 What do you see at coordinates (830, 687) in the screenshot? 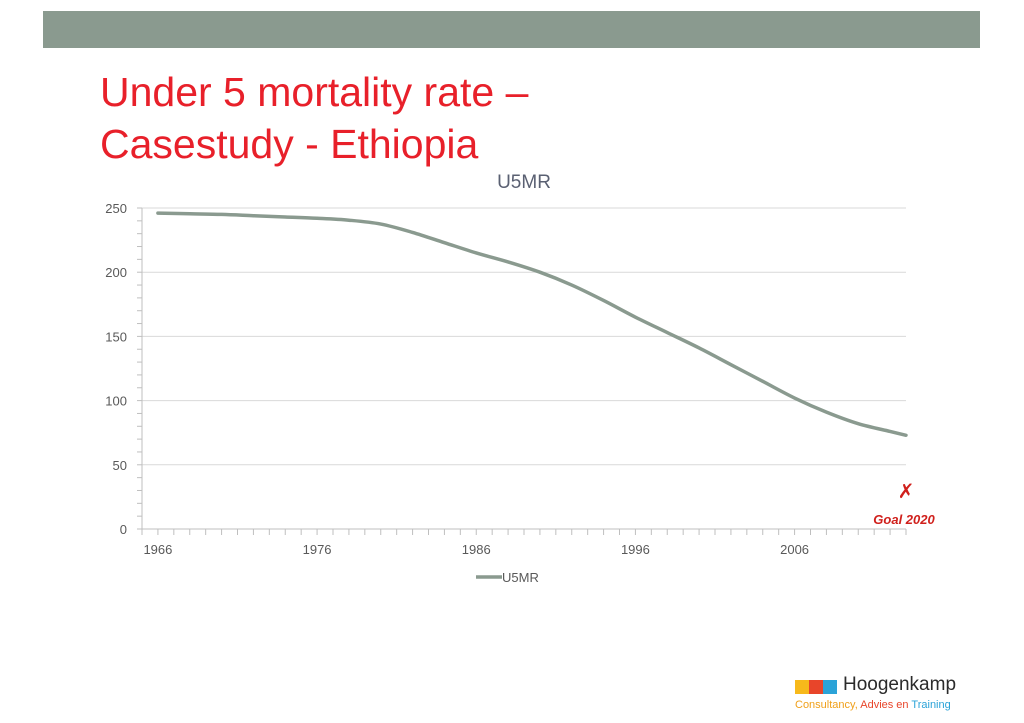
I see `logo-square-blue` at bounding box center [830, 687].